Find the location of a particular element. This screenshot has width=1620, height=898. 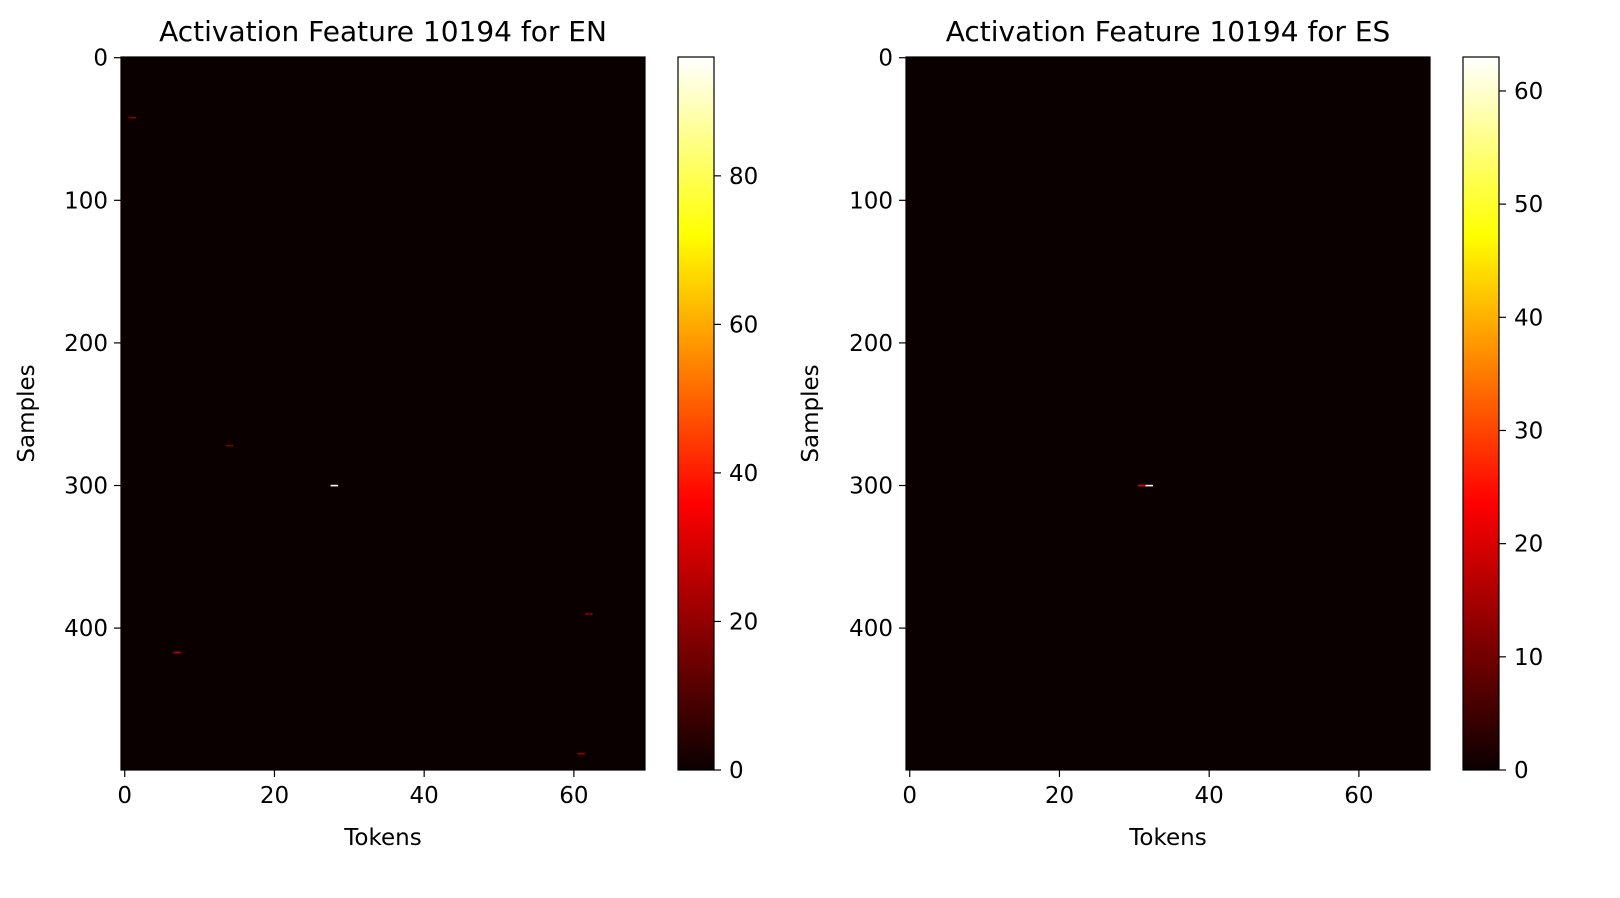

chart-title: Activation Feature 10194 for ES is located at coordinates (1168, 31).